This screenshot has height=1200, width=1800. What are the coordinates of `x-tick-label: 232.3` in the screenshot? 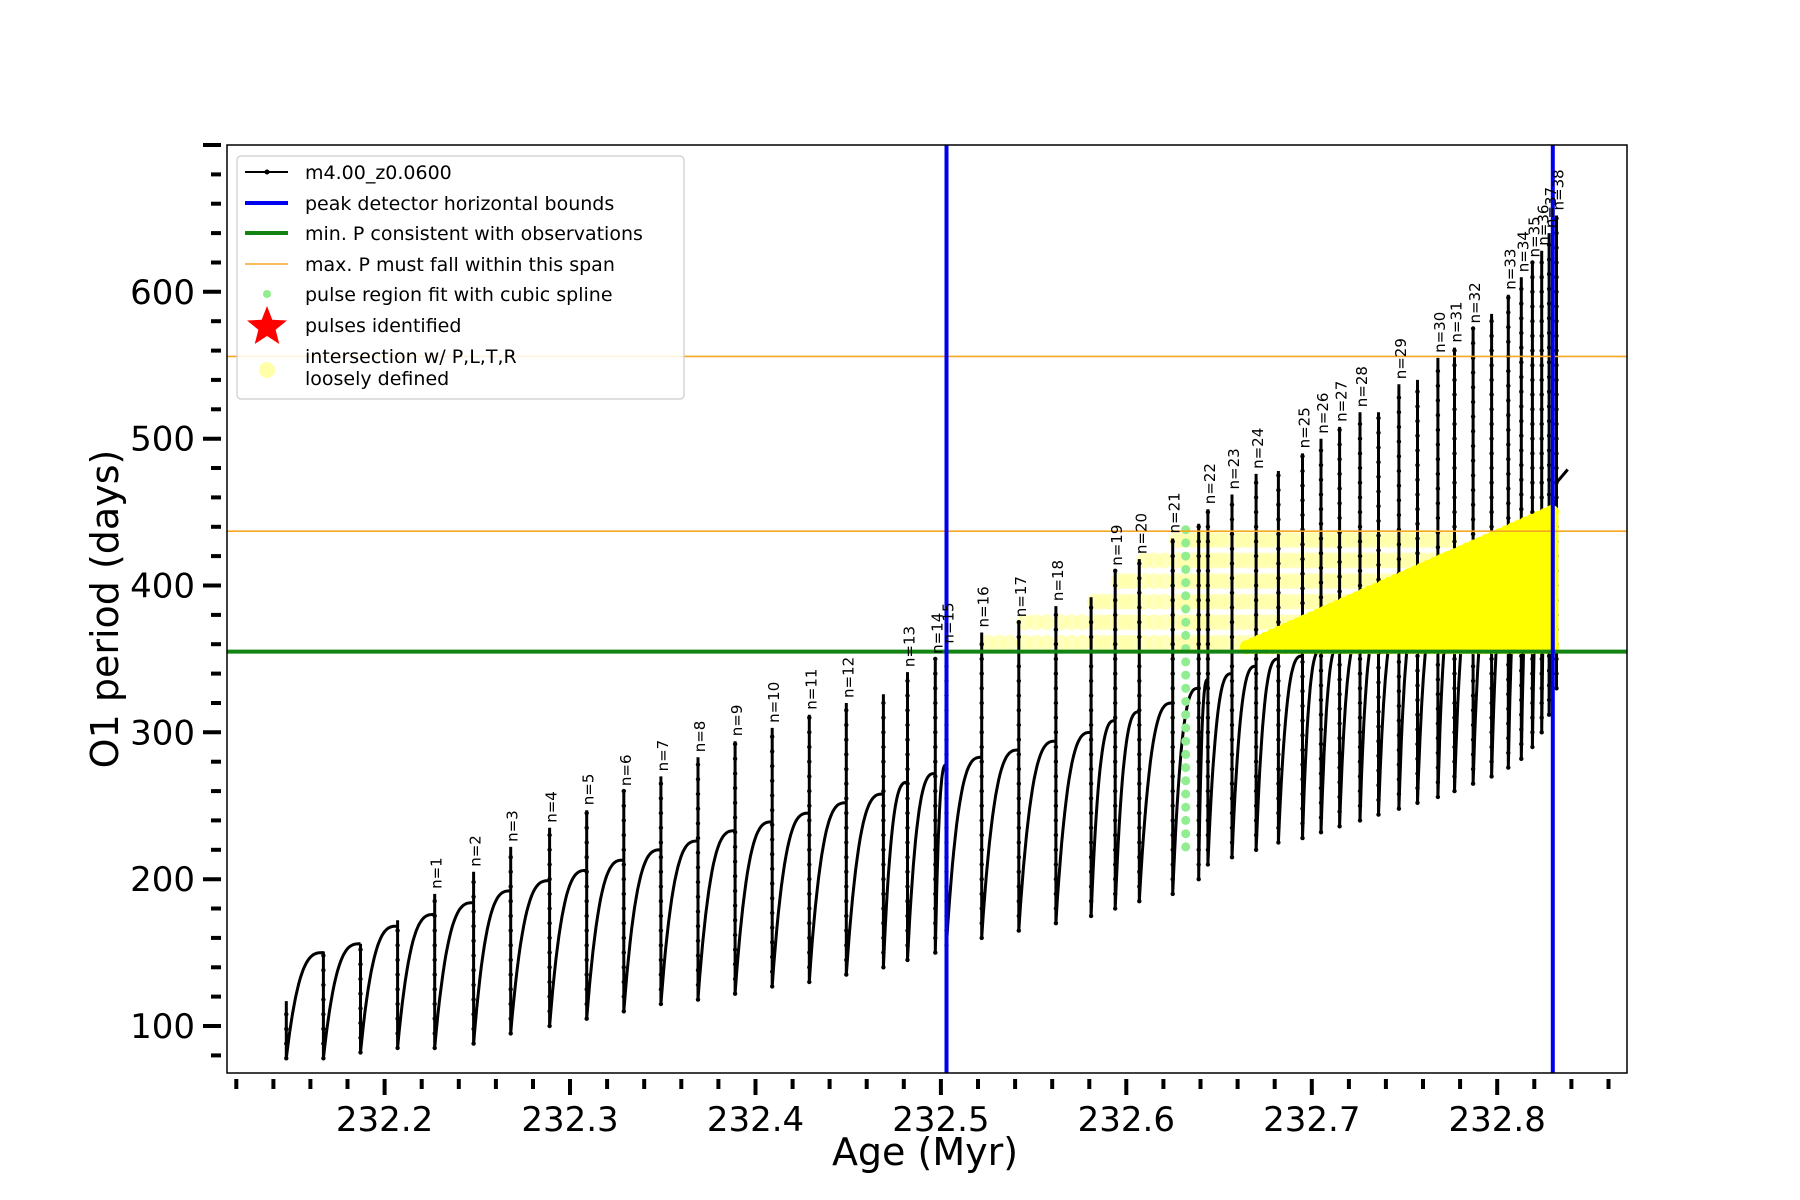 It's located at (569, 1120).